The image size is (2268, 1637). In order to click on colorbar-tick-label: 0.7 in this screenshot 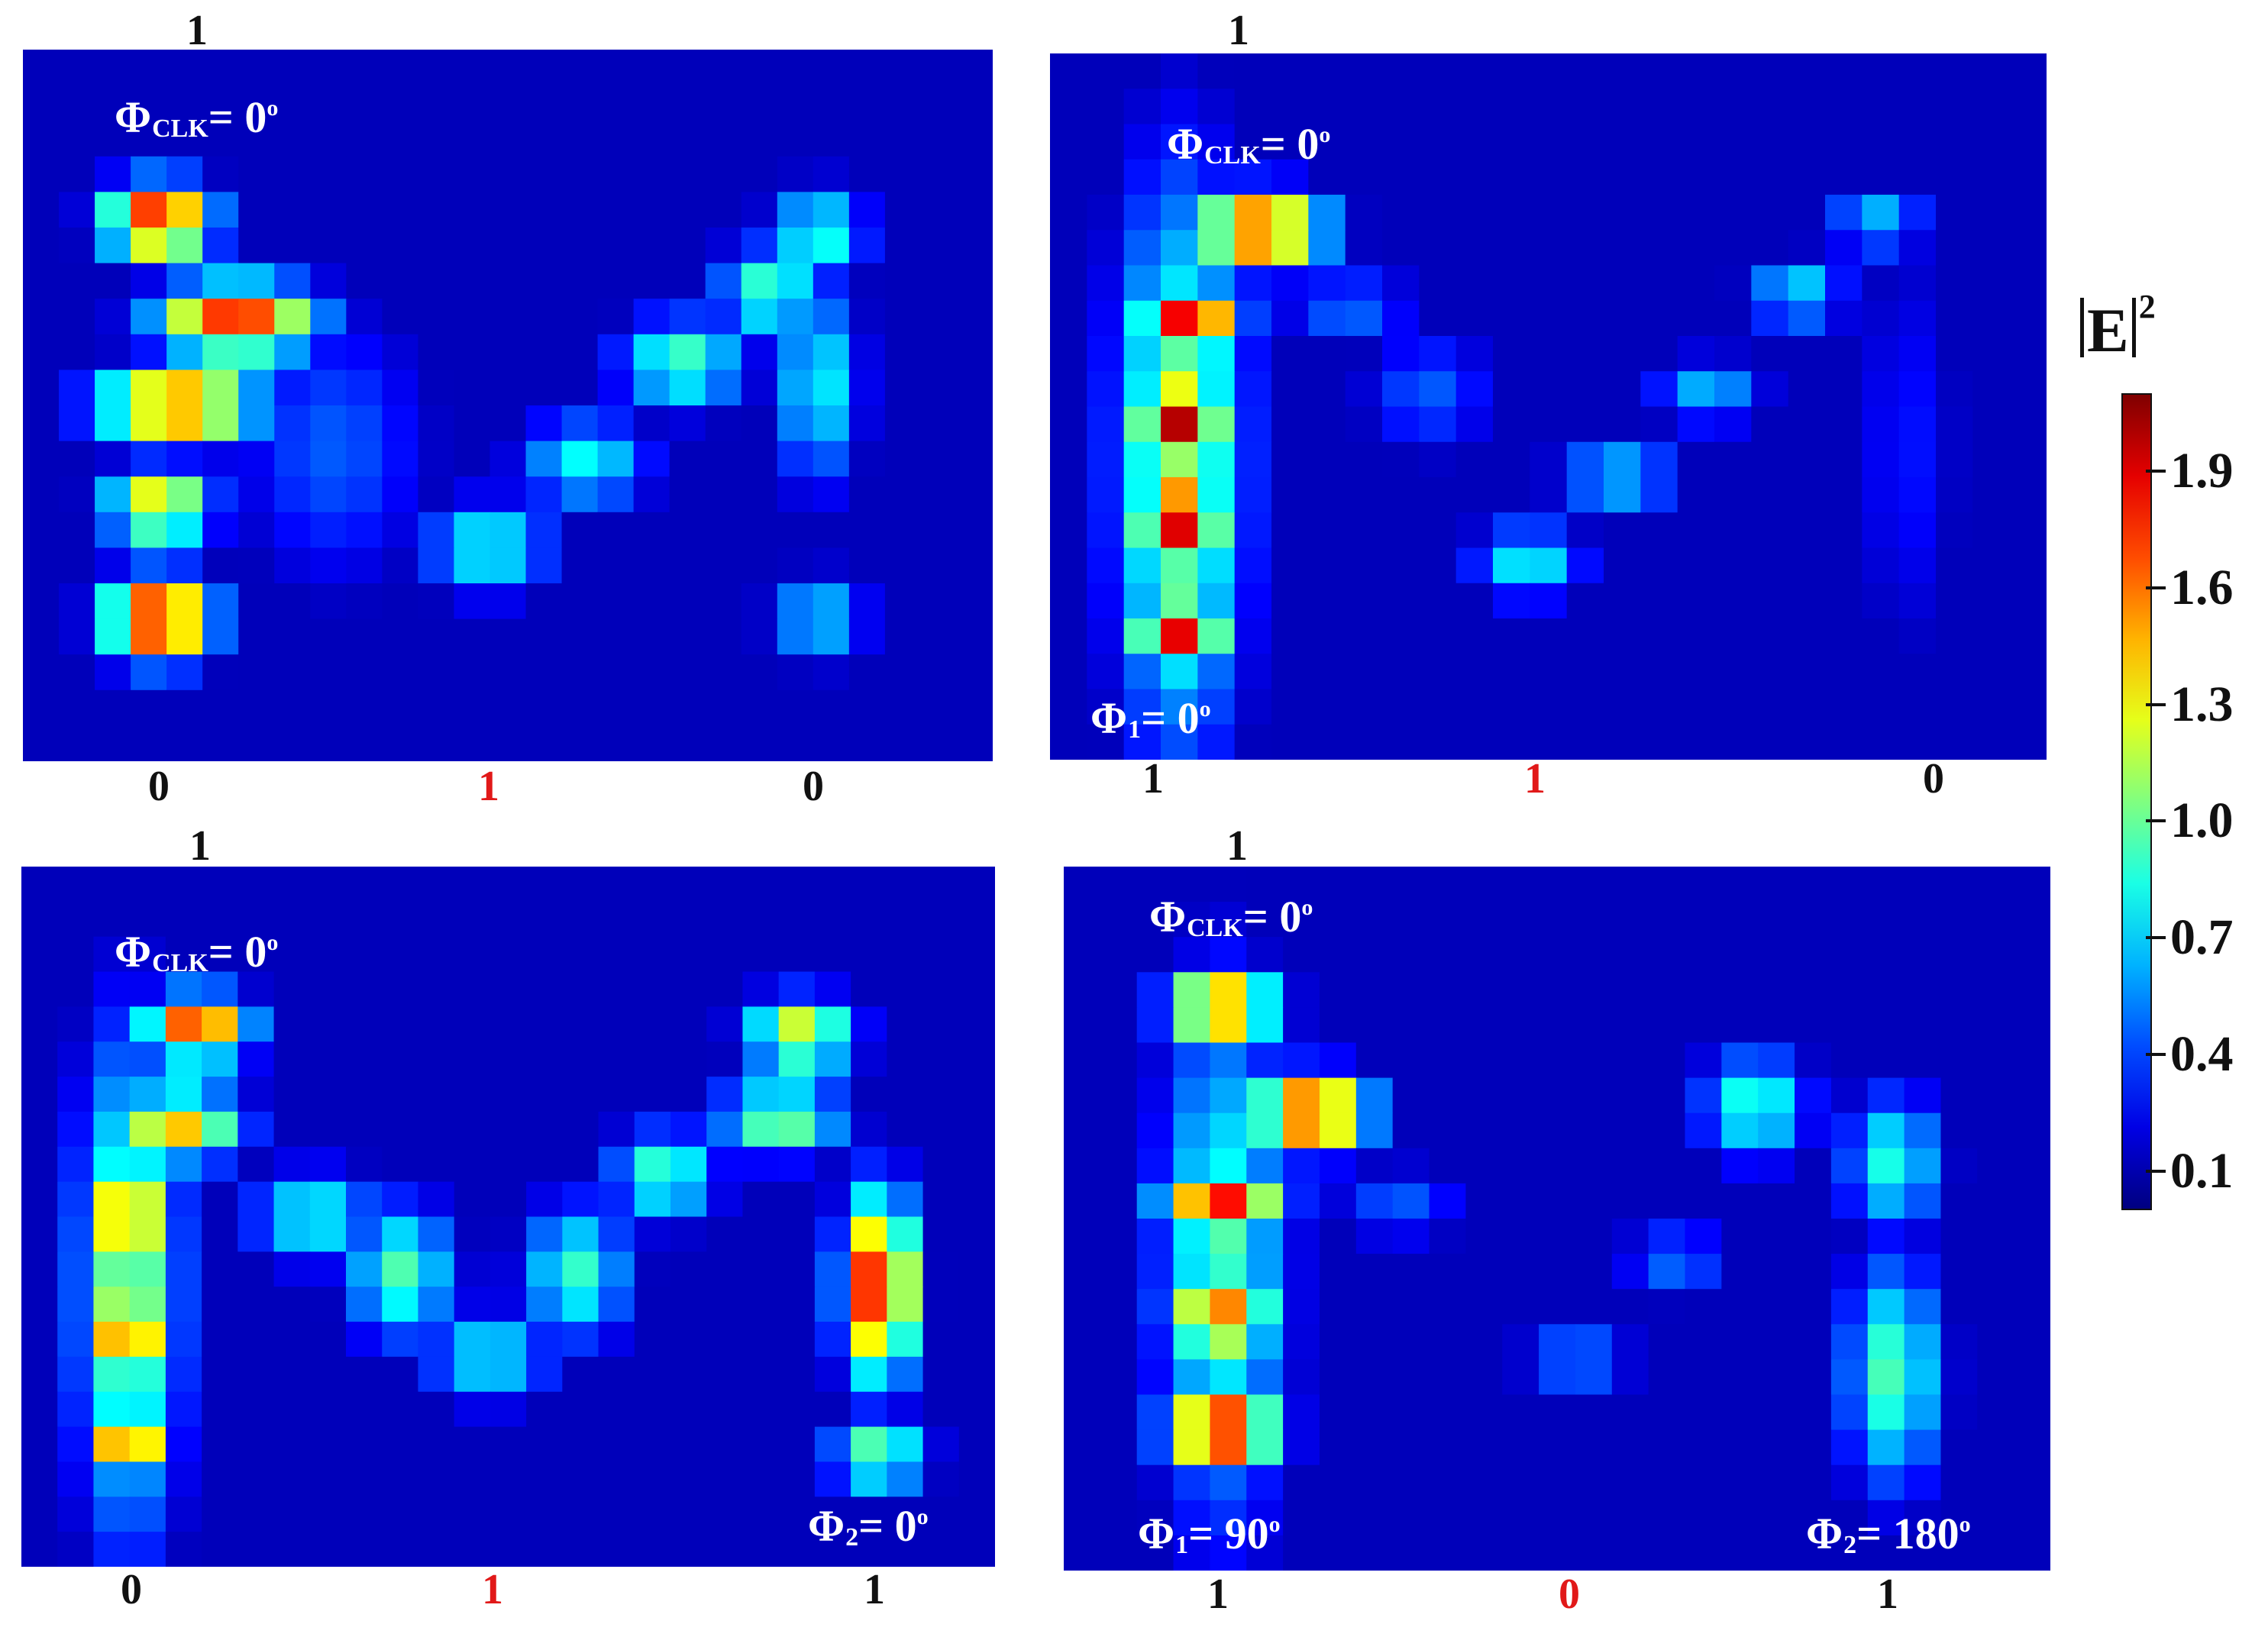, I will do `click(2202, 938)`.